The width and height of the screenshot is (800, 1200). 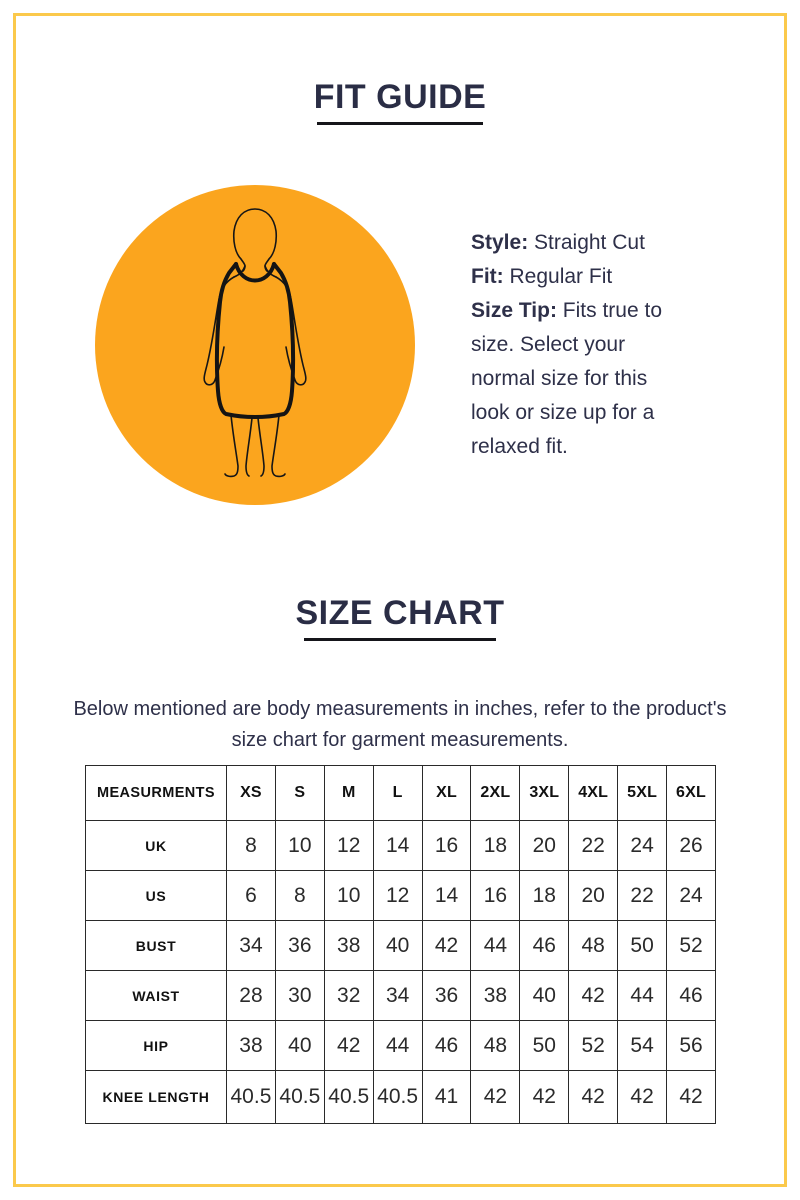 I want to click on fit-guide-title: FIT GUIDE, so click(x=400, y=97).